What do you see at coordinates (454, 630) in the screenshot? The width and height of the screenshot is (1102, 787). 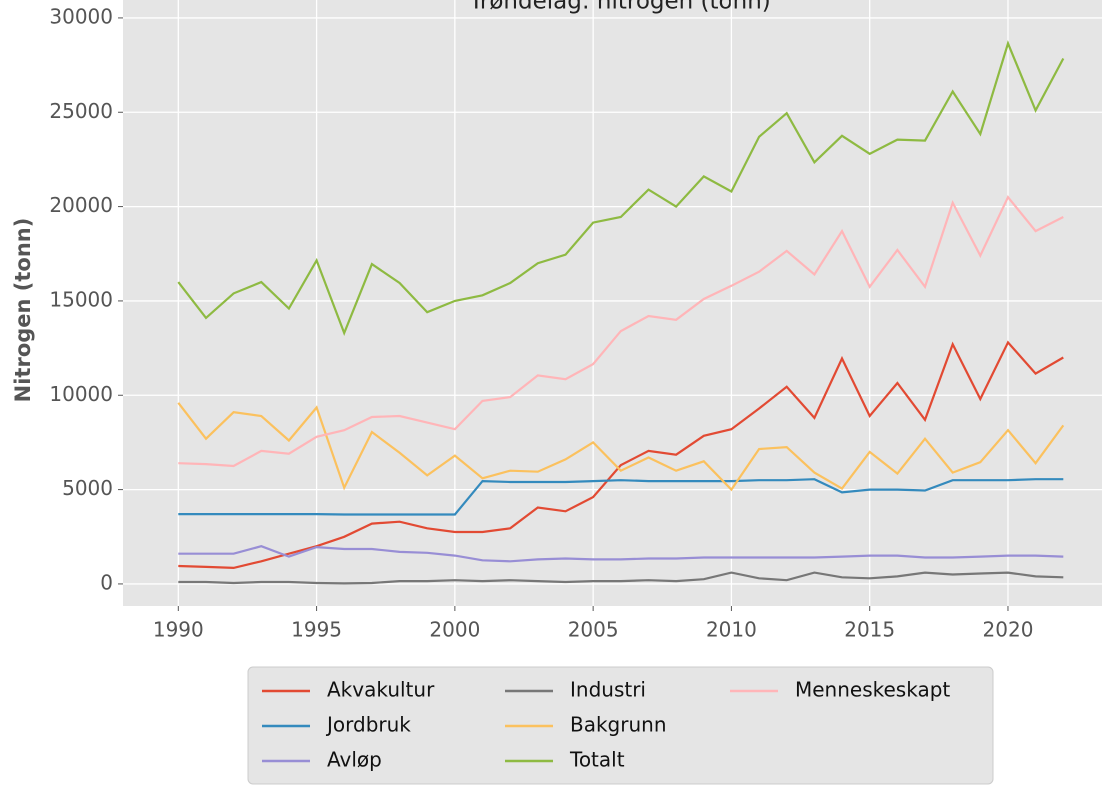 I see `x-tick-label: 2000` at bounding box center [454, 630].